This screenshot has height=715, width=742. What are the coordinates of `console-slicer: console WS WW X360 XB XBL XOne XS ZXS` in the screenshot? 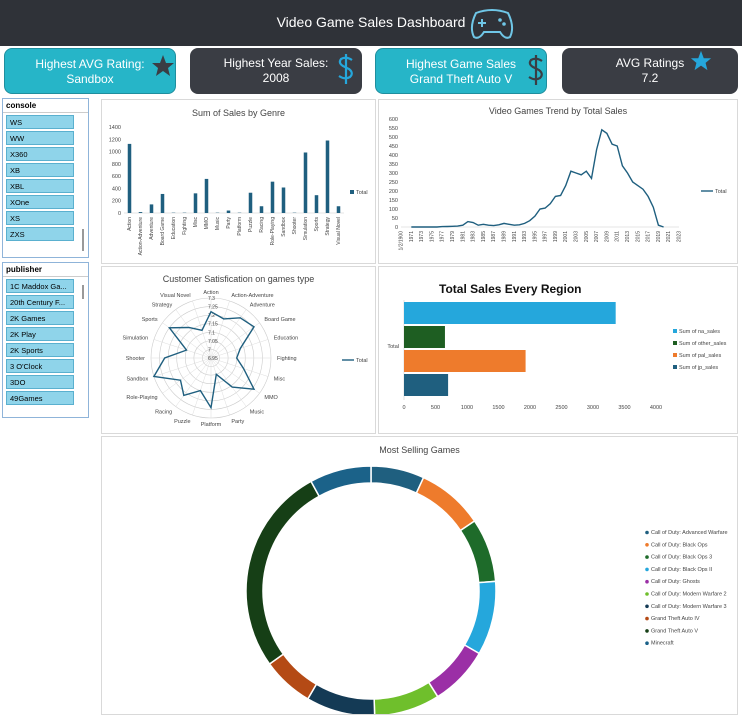 It's located at (45, 178).